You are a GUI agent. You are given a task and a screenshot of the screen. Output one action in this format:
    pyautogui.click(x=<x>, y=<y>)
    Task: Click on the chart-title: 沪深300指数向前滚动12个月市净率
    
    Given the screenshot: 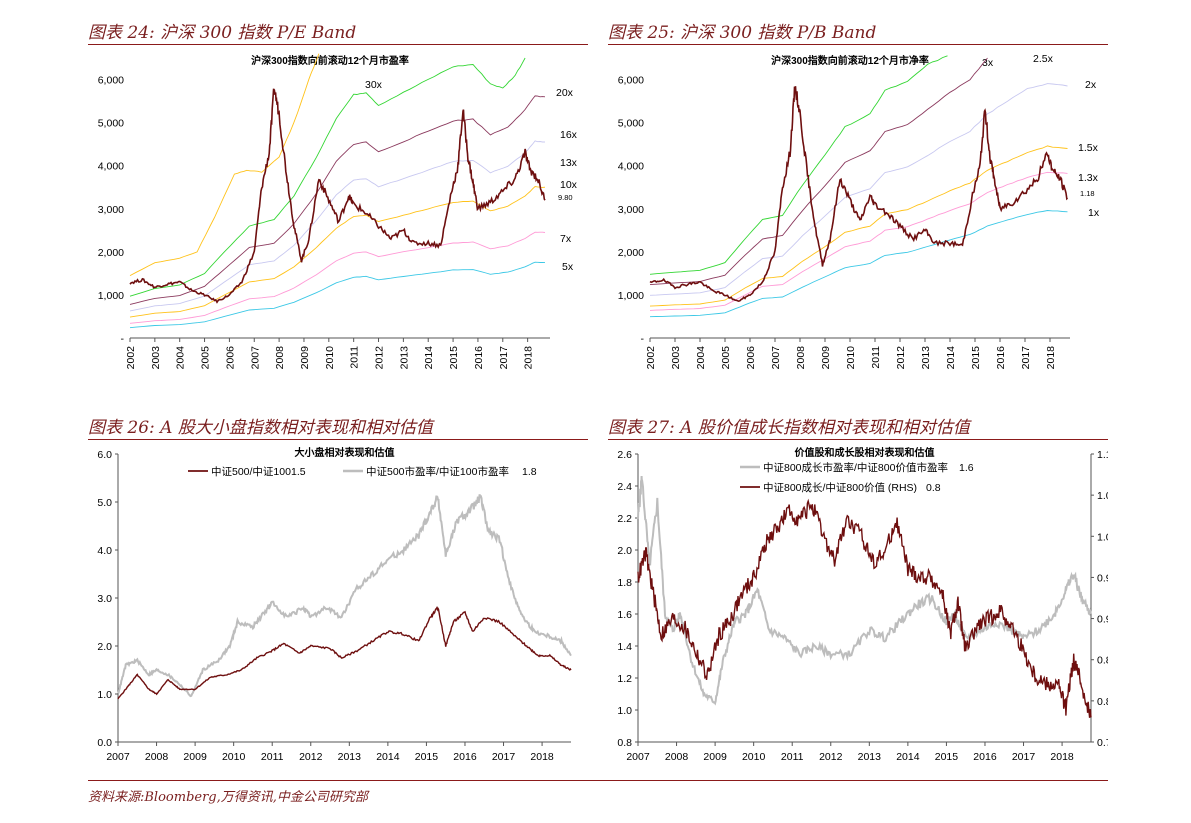 What is the action you would take?
    pyautogui.click(x=850, y=60)
    